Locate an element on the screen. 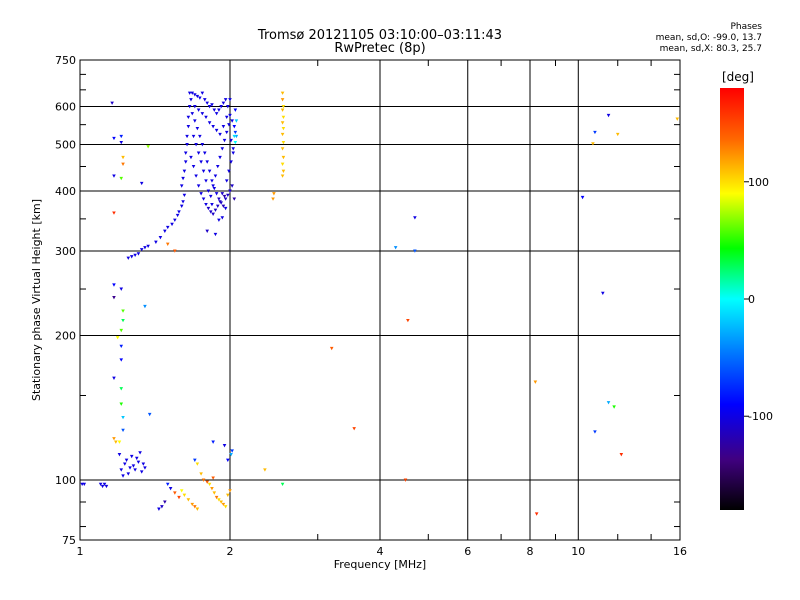  chart-subtitle: RwPretec (8p) is located at coordinates (380, 48).